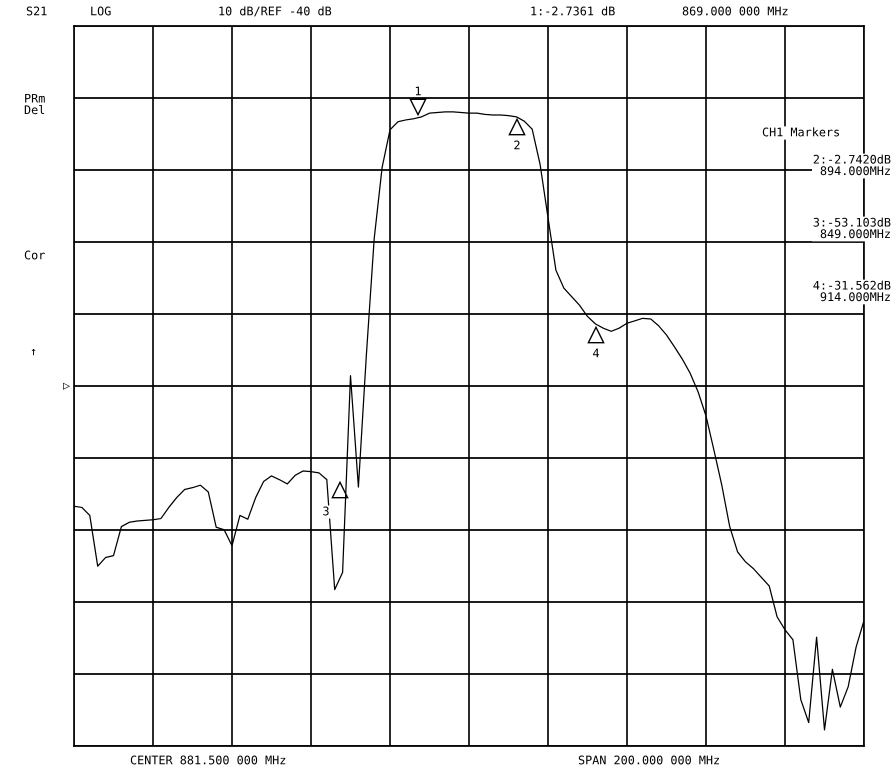 The image size is (894, 771). What do you see at coordinates (36, 11) in the screenshot?
I see `text: S21` at bounding box center [36, 11].